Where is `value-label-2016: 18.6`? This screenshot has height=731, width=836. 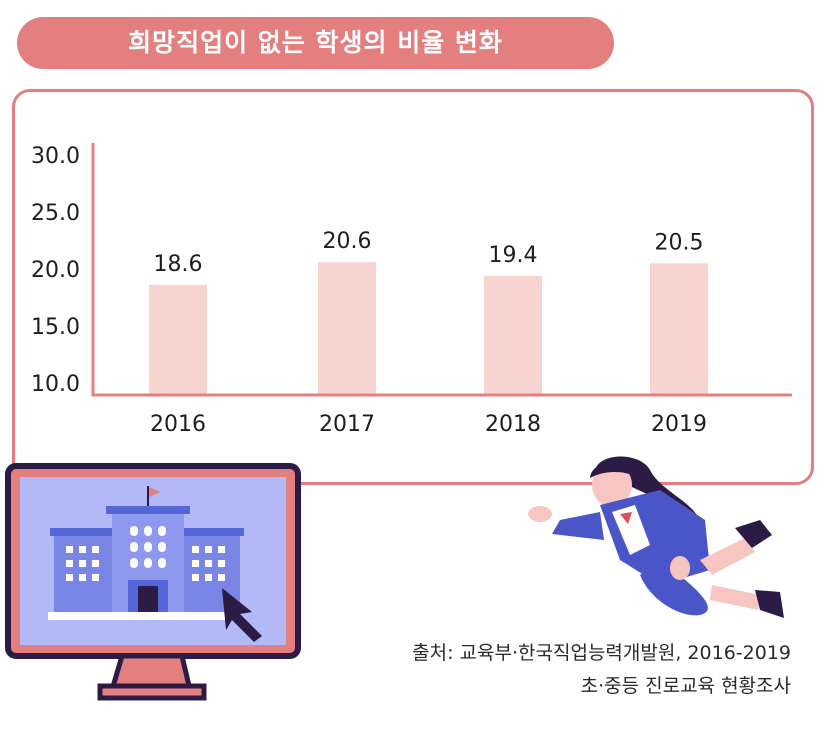
value-label-2016: 18.6 is located at coordinates (178, 264).